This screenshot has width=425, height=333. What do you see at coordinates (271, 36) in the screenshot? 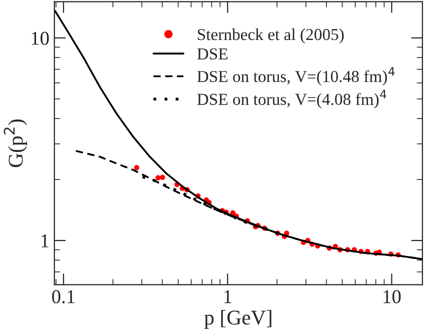
I see `legend-label: Sternbeck et al (2005)` at bounding box center [271, 36].